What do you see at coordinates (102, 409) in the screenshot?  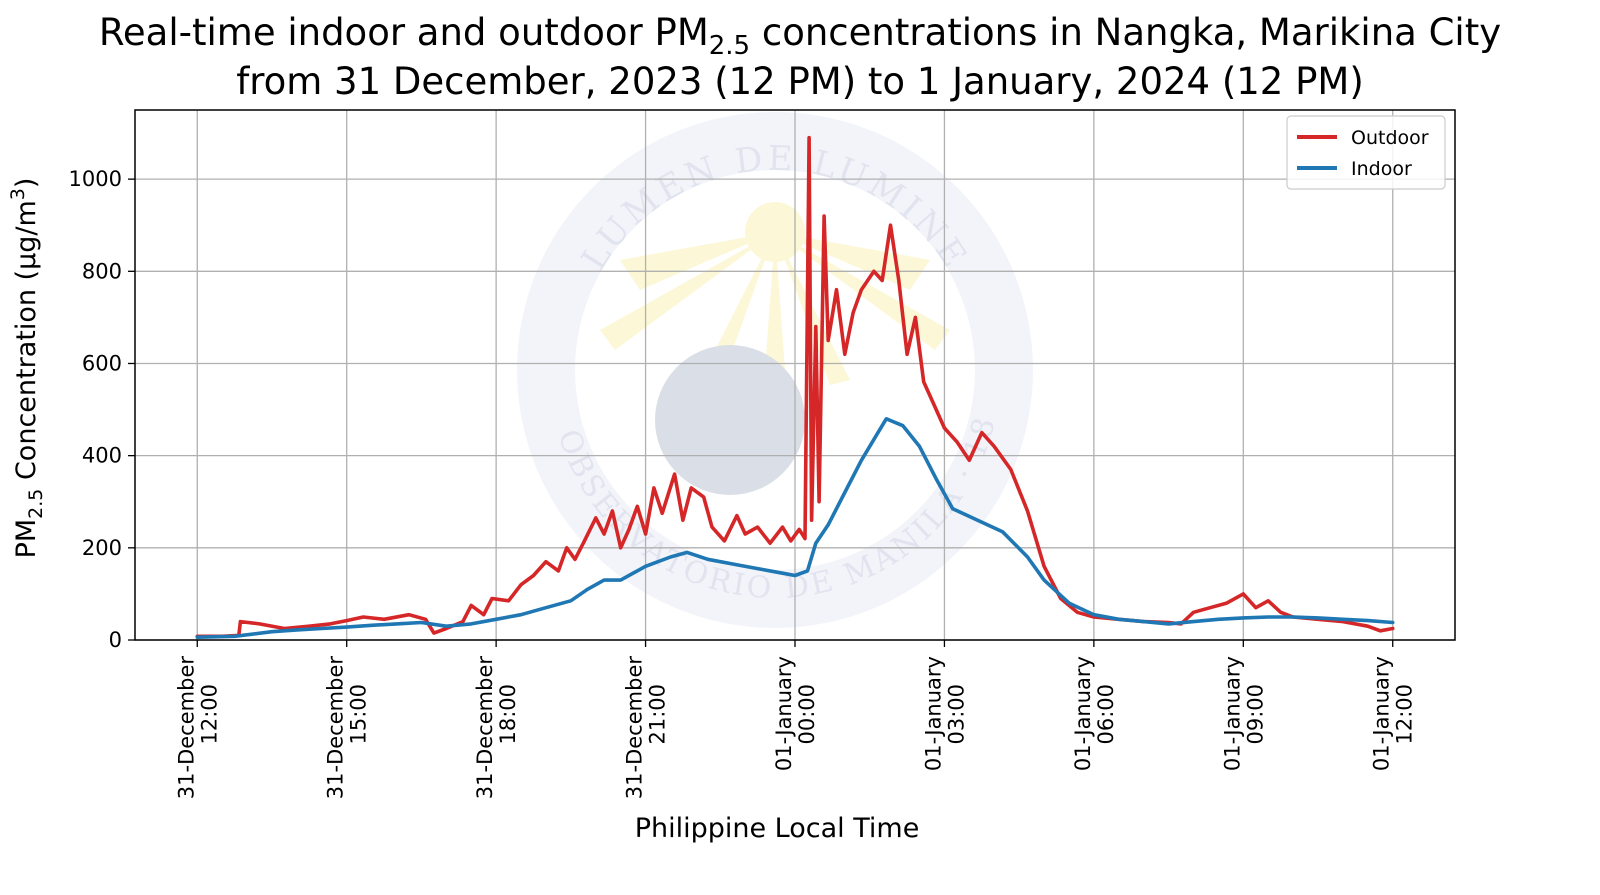 I see `y-axis-ticks: 0 200 400 600 800 1000` at bounding box center [102, 409].